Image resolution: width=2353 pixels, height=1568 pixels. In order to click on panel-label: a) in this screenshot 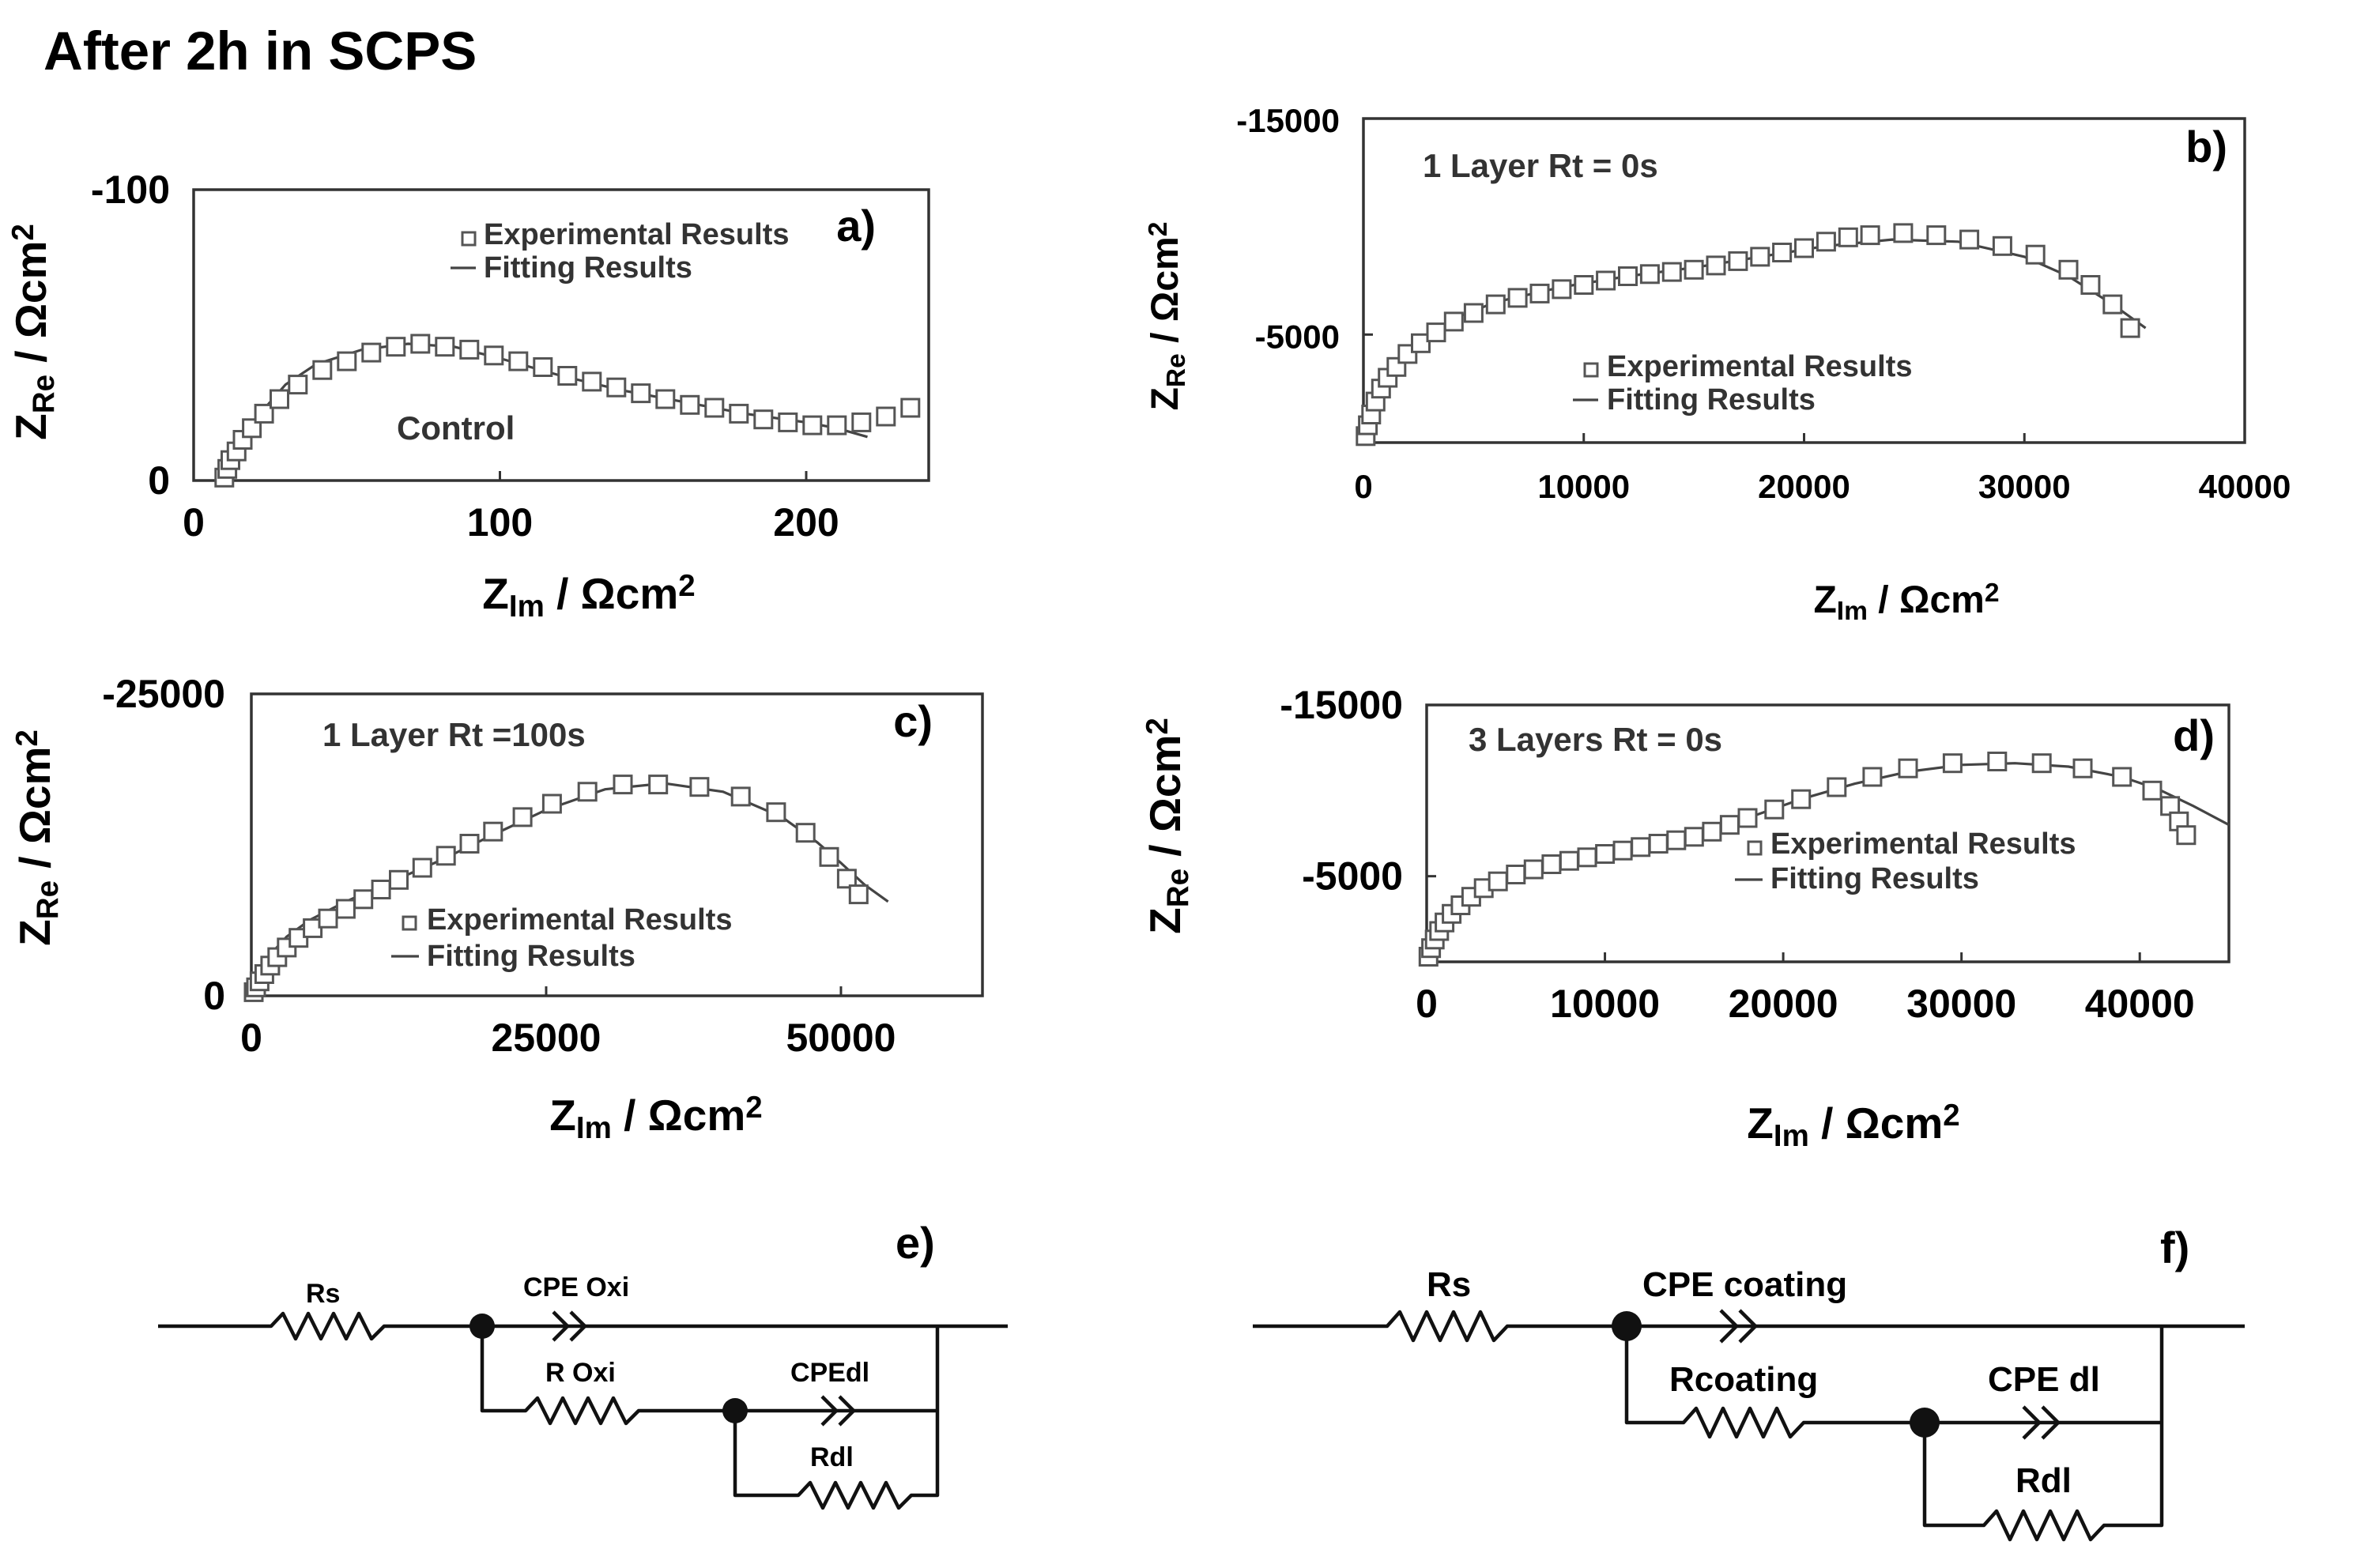, I will do `click(856, 226)`.